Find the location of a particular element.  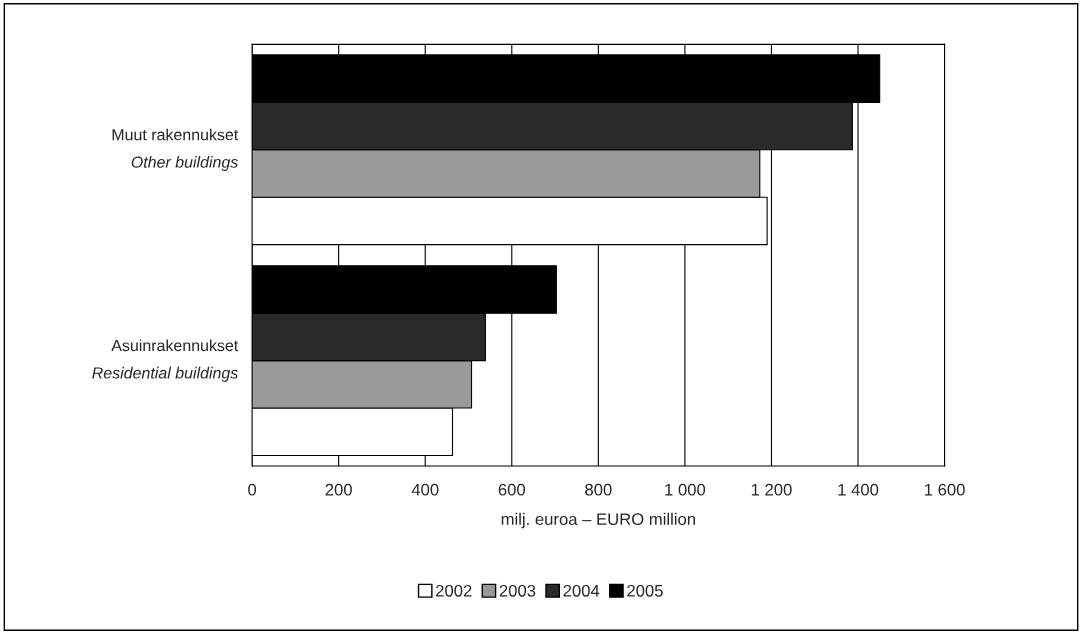

x-tick-label: 1 000 is located at coordinates (685, 489).